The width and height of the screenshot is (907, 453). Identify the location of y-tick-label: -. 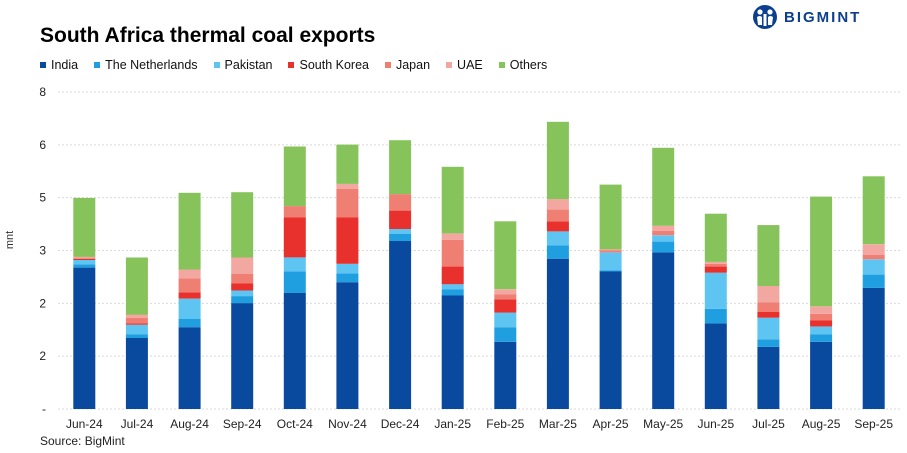
(44, 409).